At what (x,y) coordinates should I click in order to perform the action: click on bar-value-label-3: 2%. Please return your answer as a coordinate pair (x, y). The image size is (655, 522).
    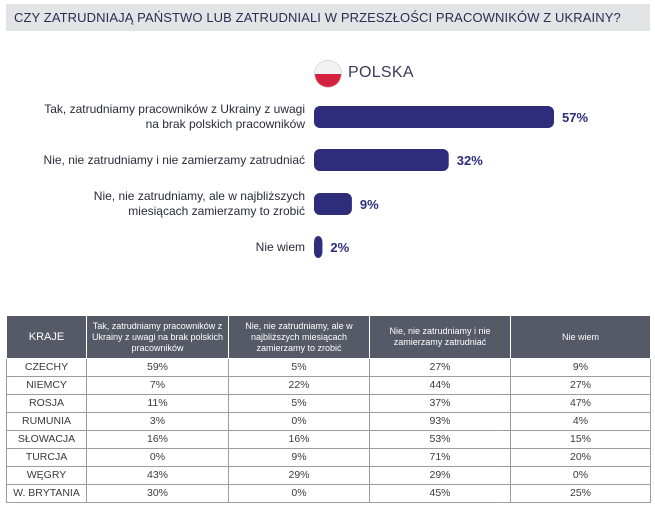
    Looking at the image, I should click on (339, 247).